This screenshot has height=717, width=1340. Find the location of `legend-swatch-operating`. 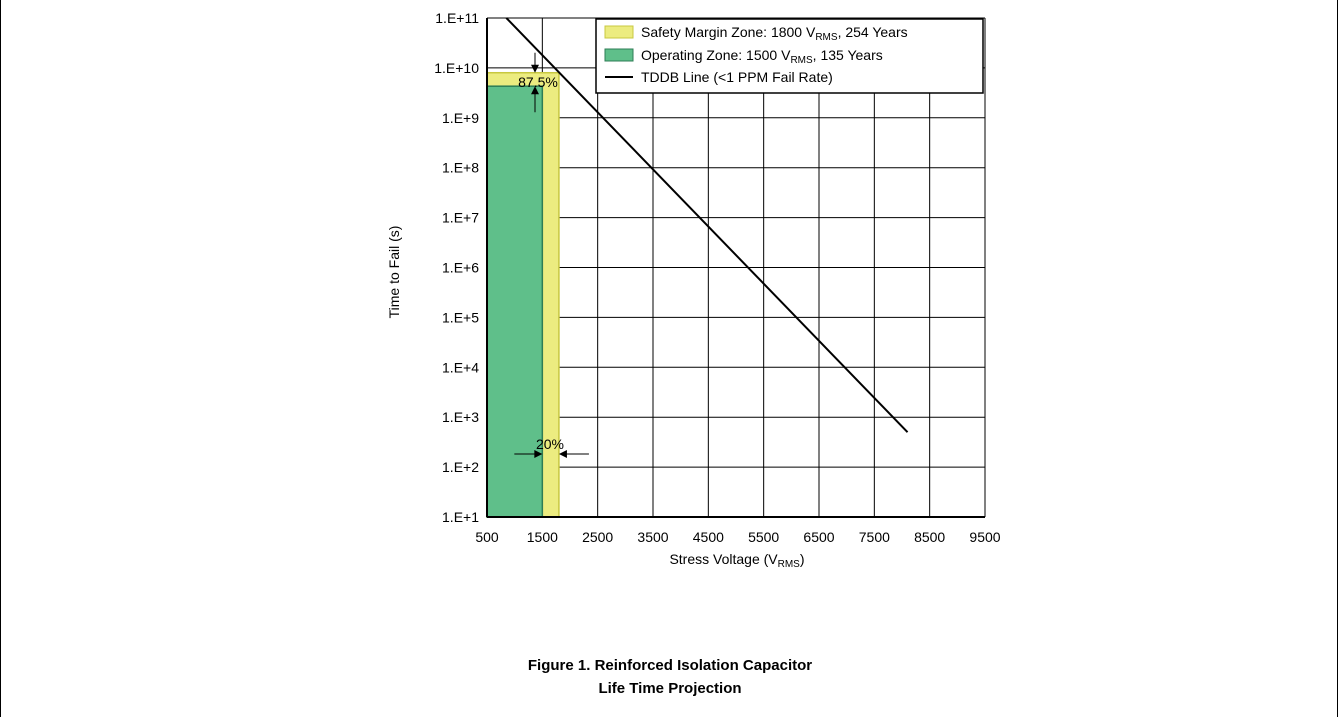

legend-swatch-operating is located at coordinates (619, 55).